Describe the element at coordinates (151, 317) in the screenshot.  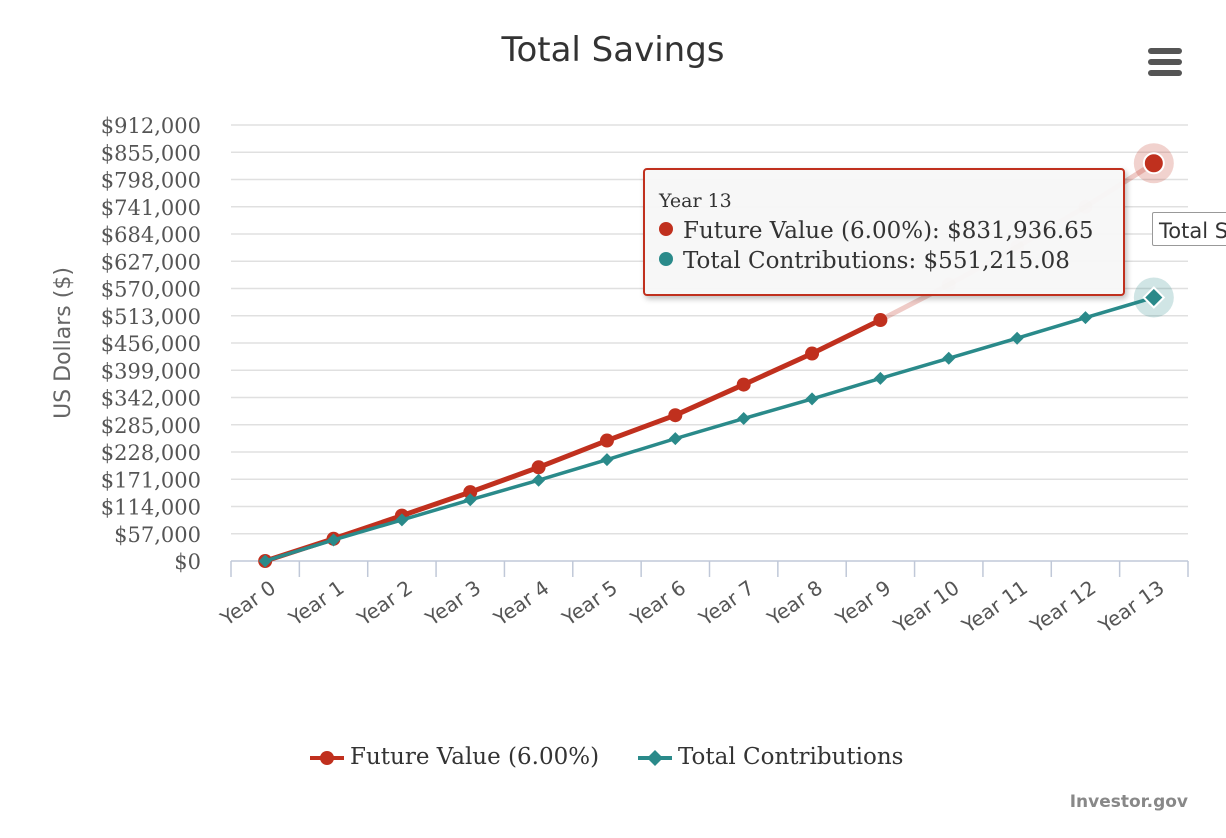
I see `y-tick-label: $513,000` at that location.